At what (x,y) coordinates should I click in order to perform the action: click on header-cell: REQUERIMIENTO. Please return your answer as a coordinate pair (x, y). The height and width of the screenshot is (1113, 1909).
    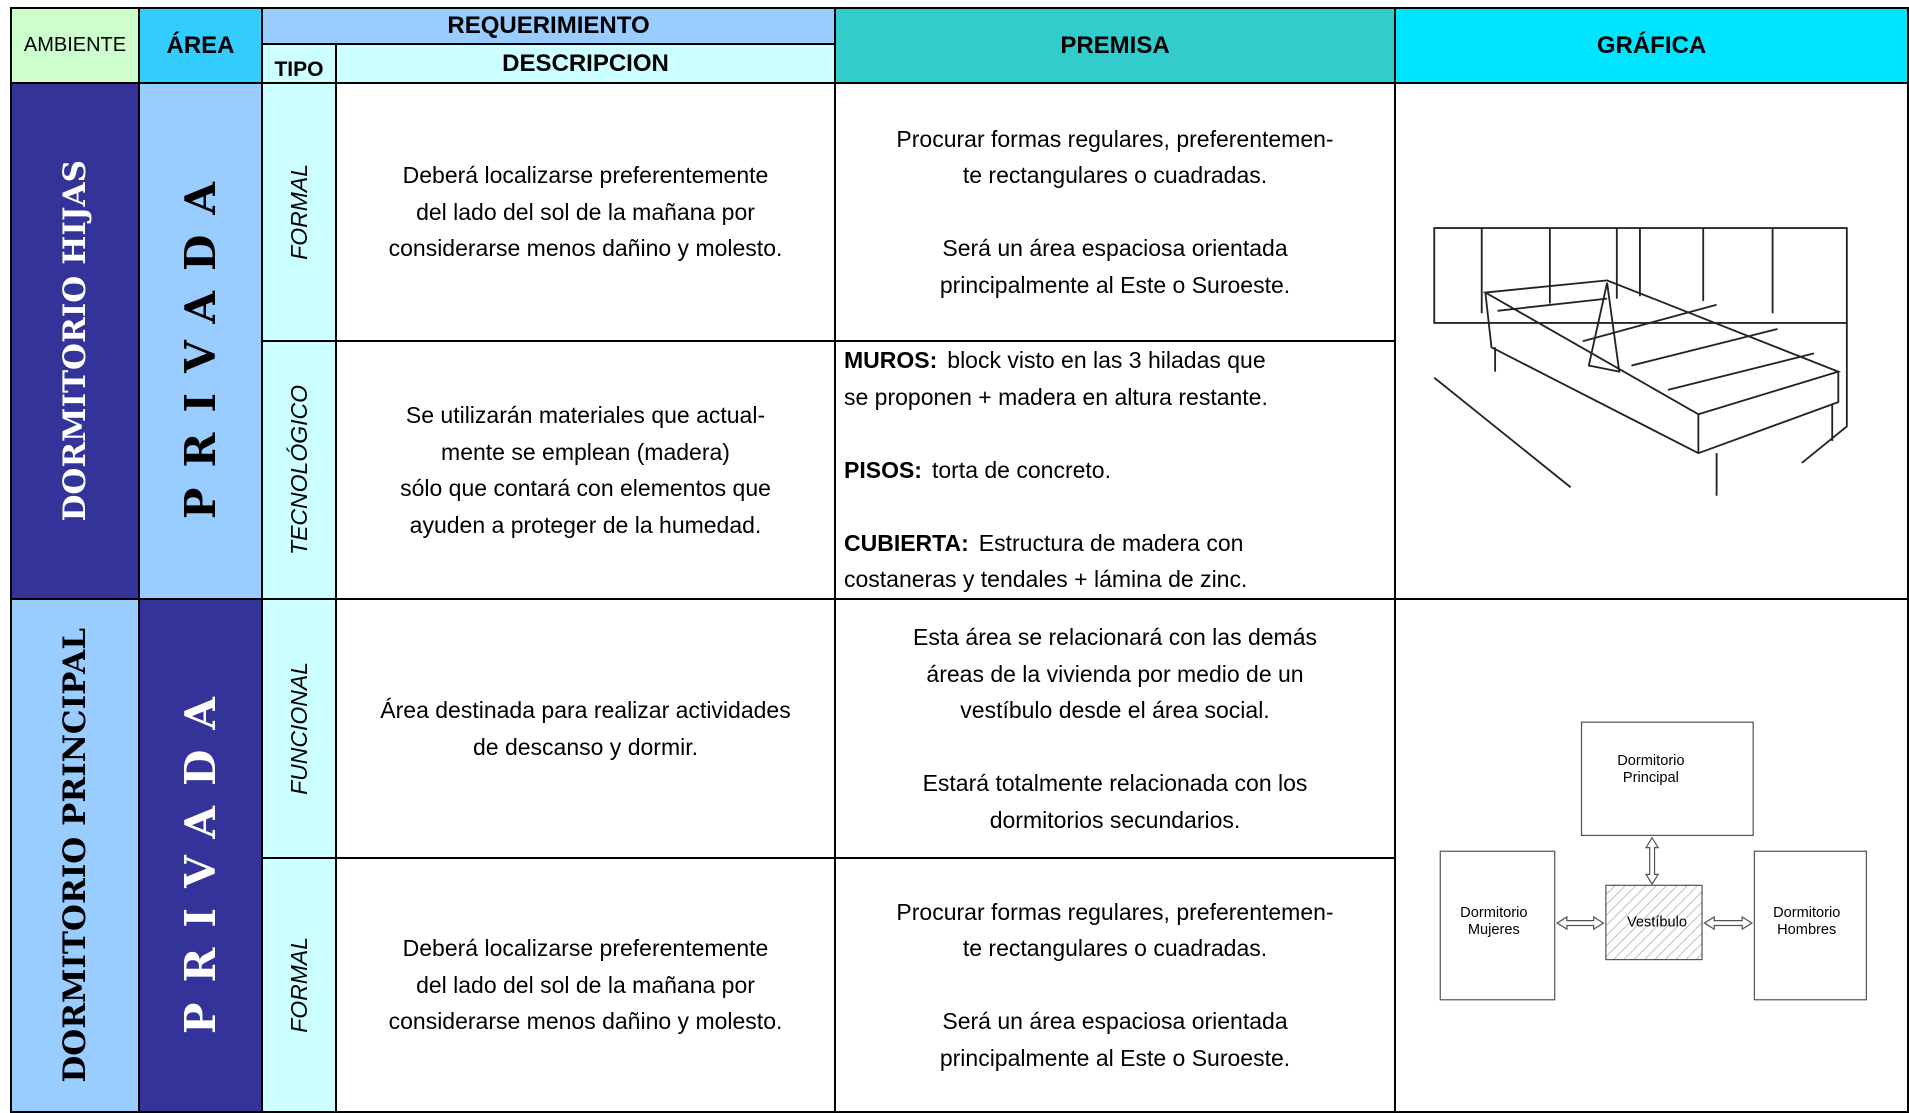
    Looking at the image, I should click on (548, 26).